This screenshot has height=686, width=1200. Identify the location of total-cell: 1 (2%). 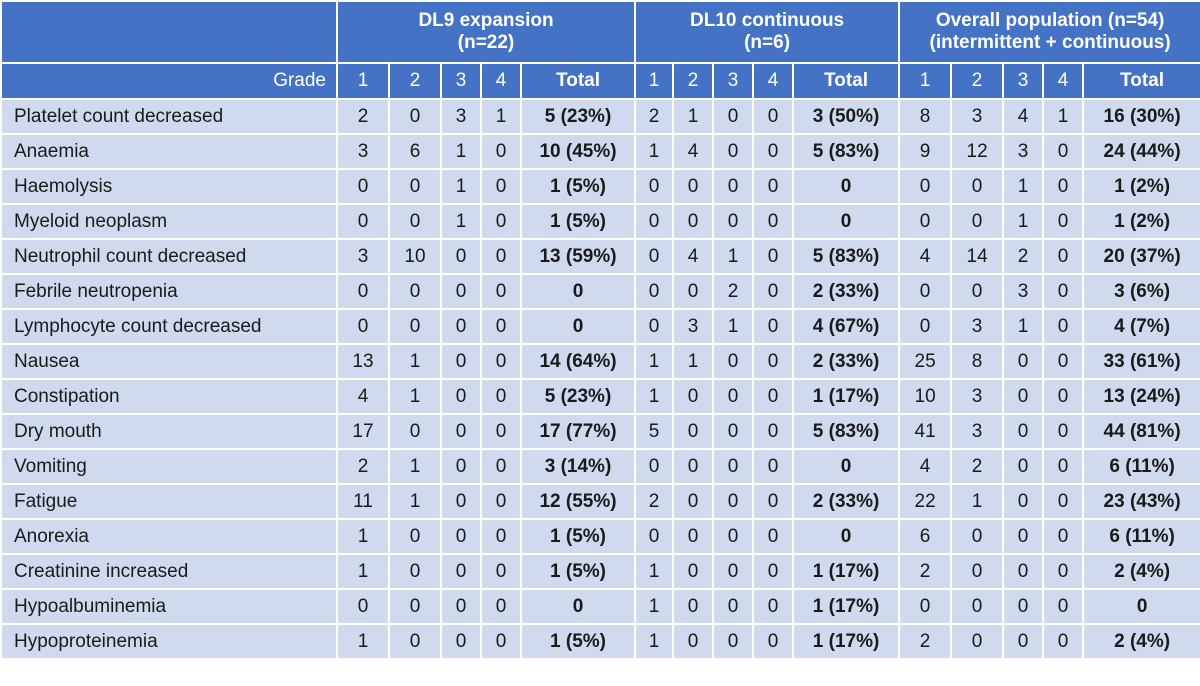
(1141, 186).